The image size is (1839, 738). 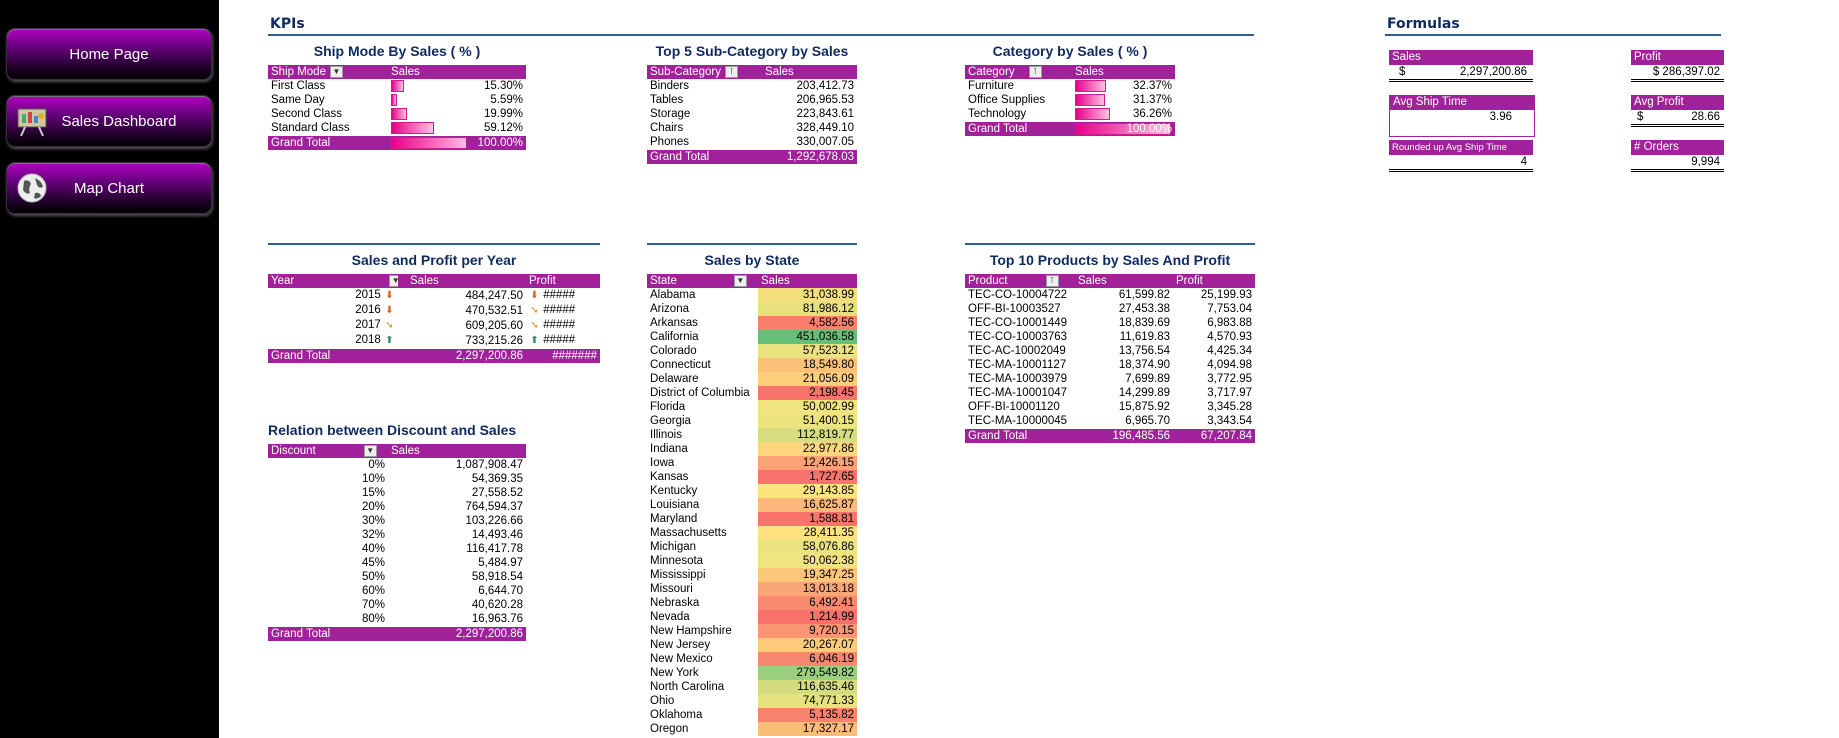 What do you see at coordinates (1229, 407) in the screenshot?
I see `row-value: 3,345.28` at bounding box center [1229, 407].